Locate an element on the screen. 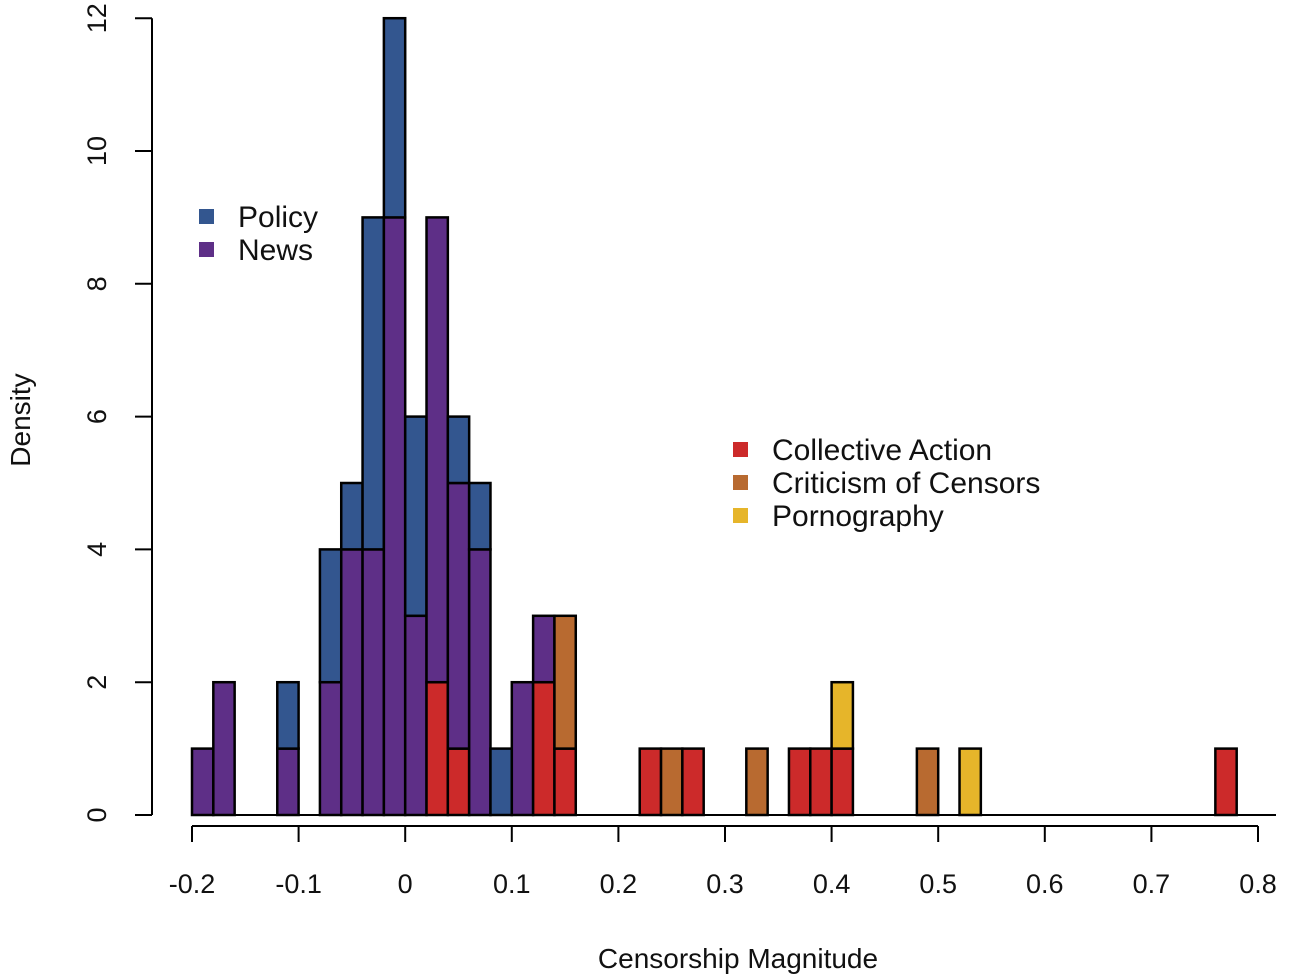 Image resolution: width=1289 pixels, height=976 pixels. x-tick-label: 0.6 is located at coordinates (1045, 884).